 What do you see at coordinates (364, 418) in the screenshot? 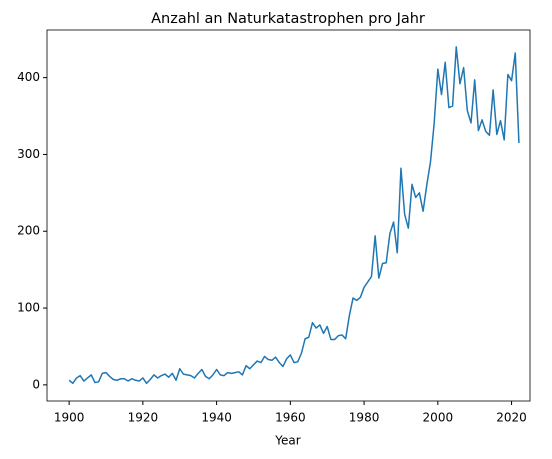
I see `x-tick-label: 1980` at bounding box center [364, 418].